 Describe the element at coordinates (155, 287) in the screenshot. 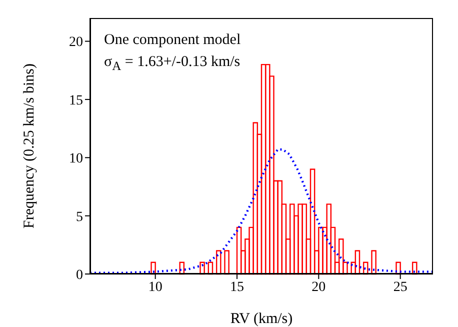

I see `x-tick-label: 10` at that location.